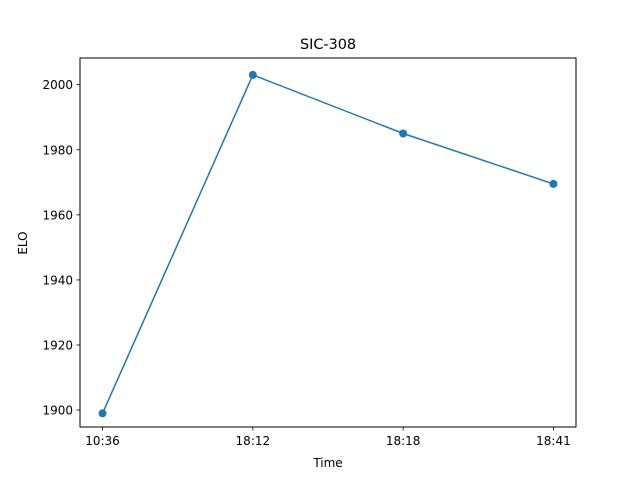  Describe the element at coordinates (23, 242) in the screenshot. I see `y-axis-label: ELO` at that location.